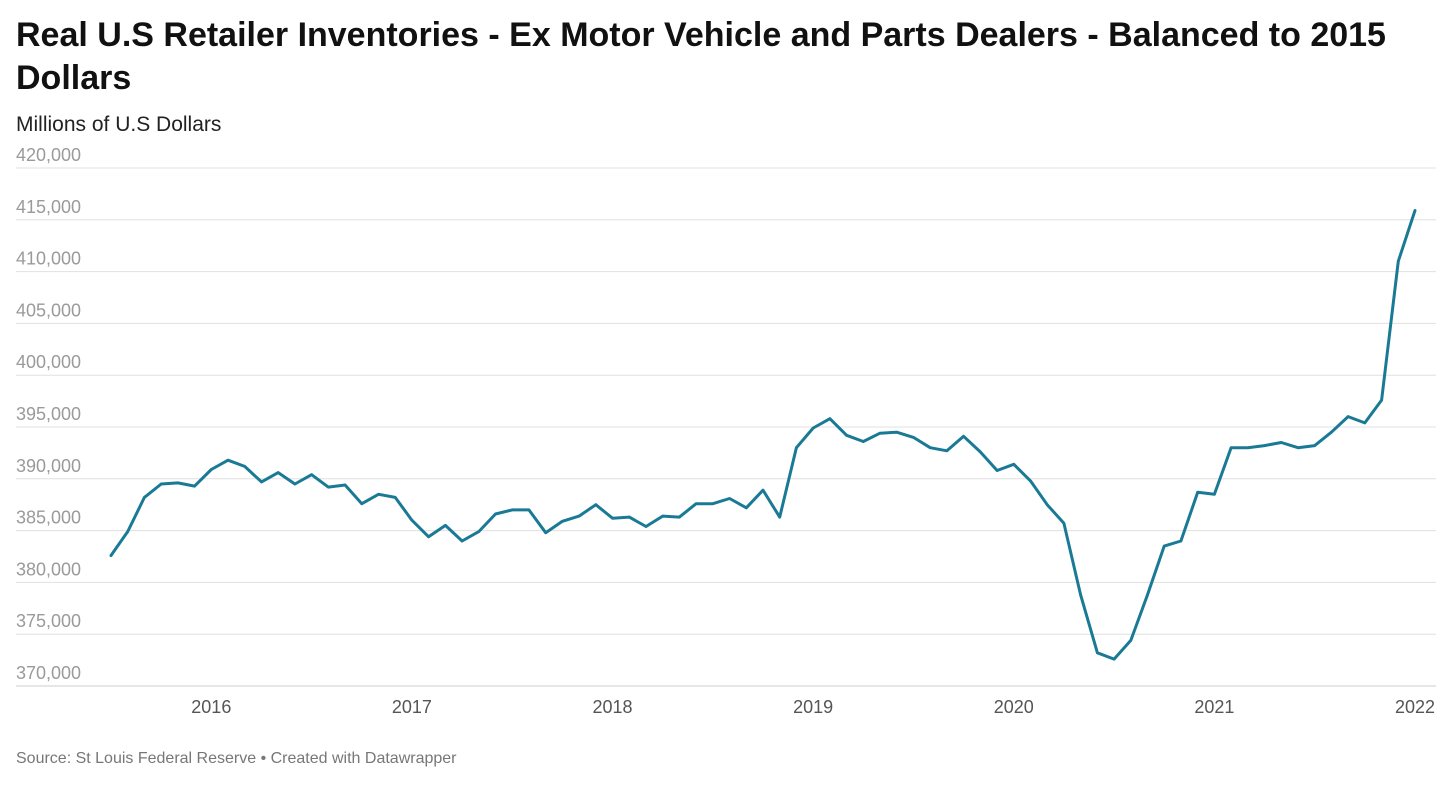 This screenshot has height=788, width=1456. I want to click on x-tick-label: 2017, so click(412, 707).